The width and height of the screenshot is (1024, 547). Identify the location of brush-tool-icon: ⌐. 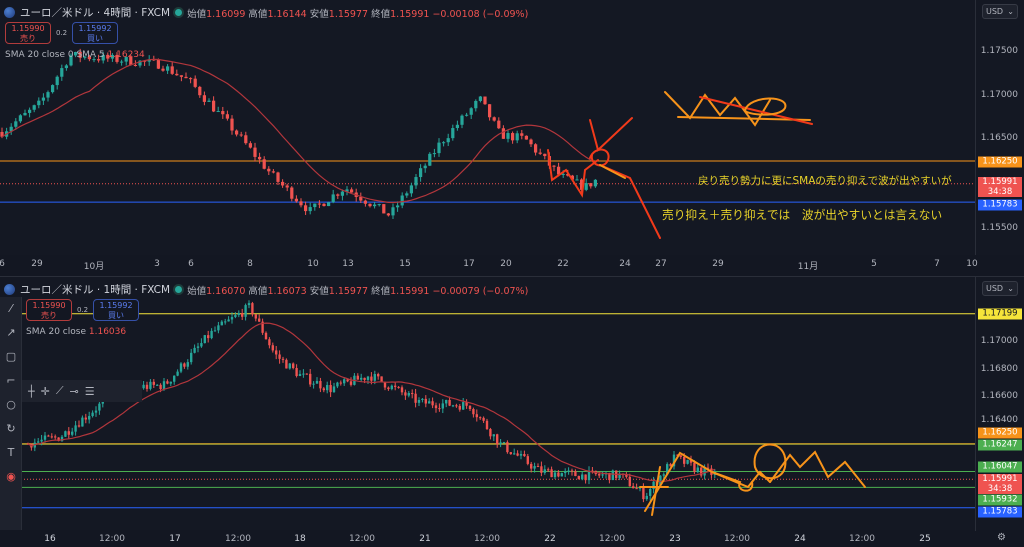
(11, 380).